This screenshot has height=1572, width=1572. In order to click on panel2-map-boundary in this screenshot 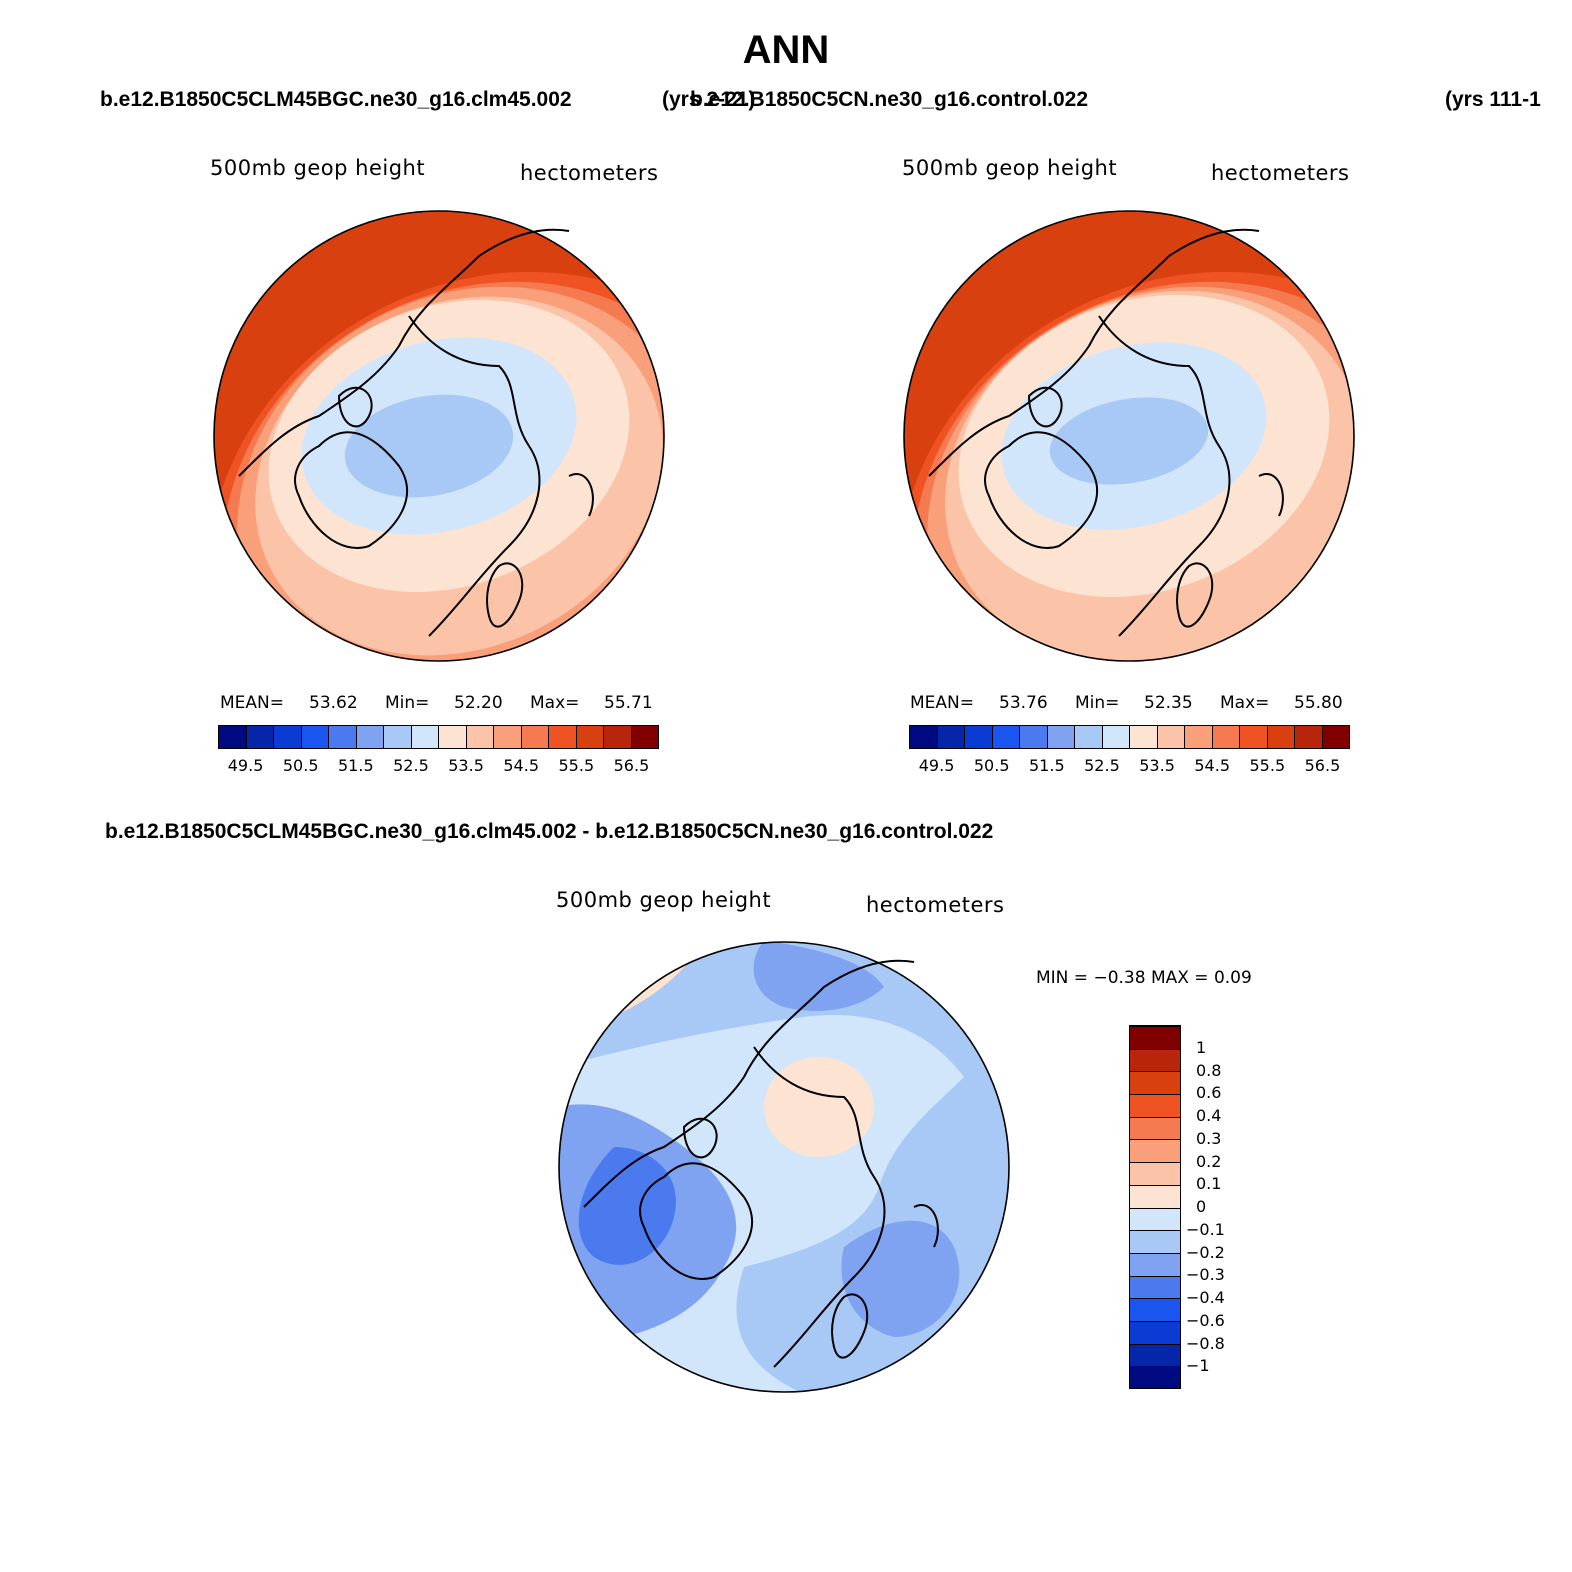, I will do `click(1129, 436)`.